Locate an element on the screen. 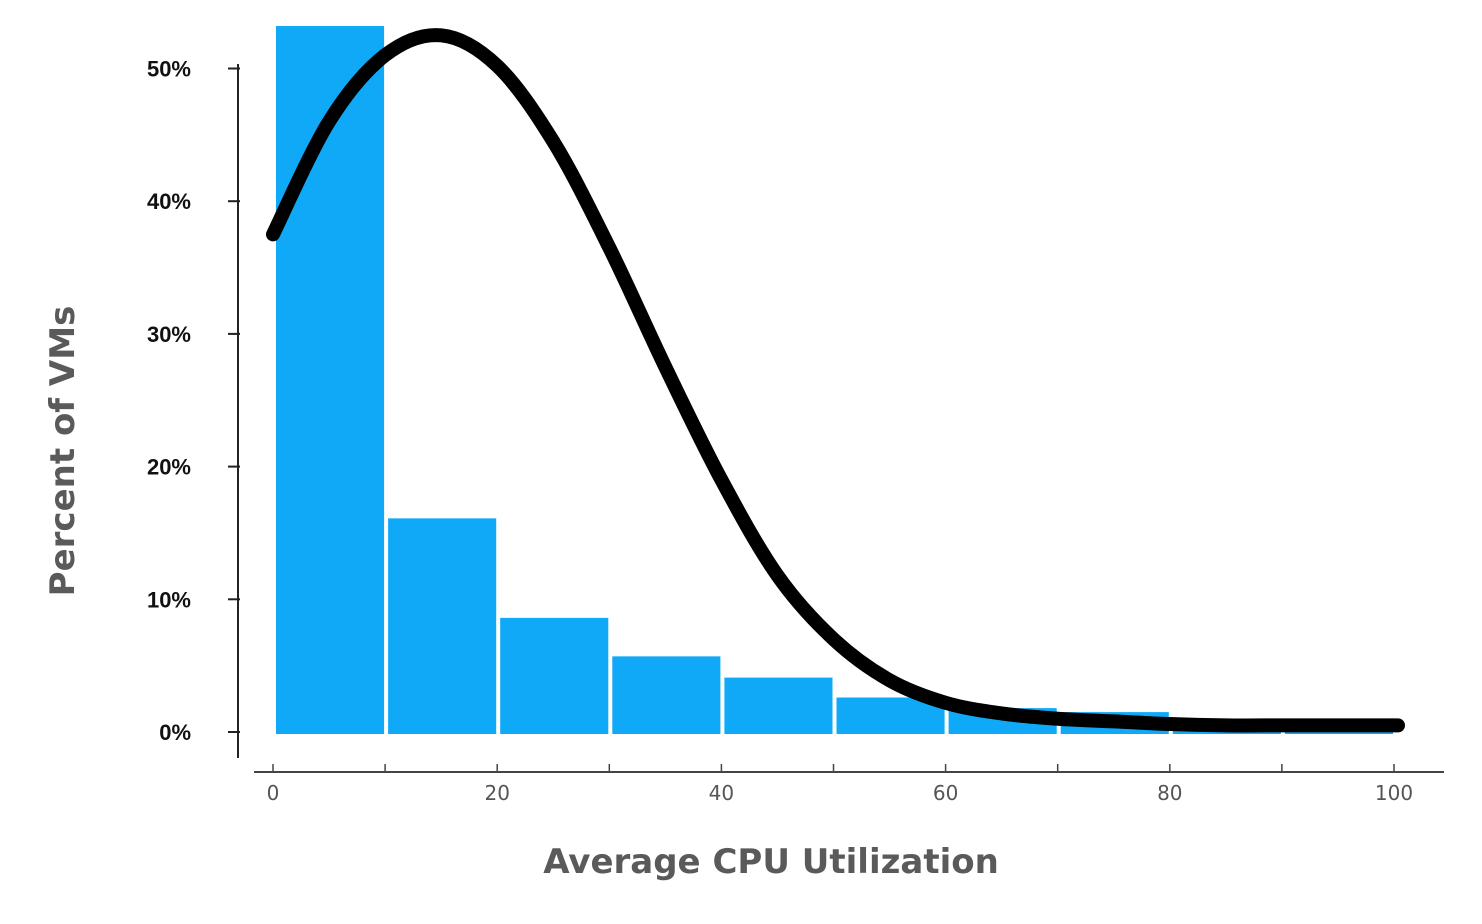  x-tick-label: 0 is located at coordinates (273, 793).